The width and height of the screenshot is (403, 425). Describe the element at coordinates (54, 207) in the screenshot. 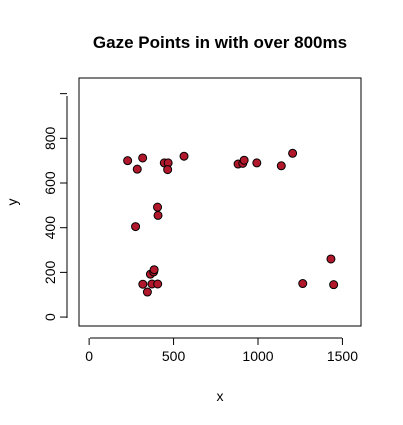

I see `y-ticks: 0 200 400 600 800` at that location.